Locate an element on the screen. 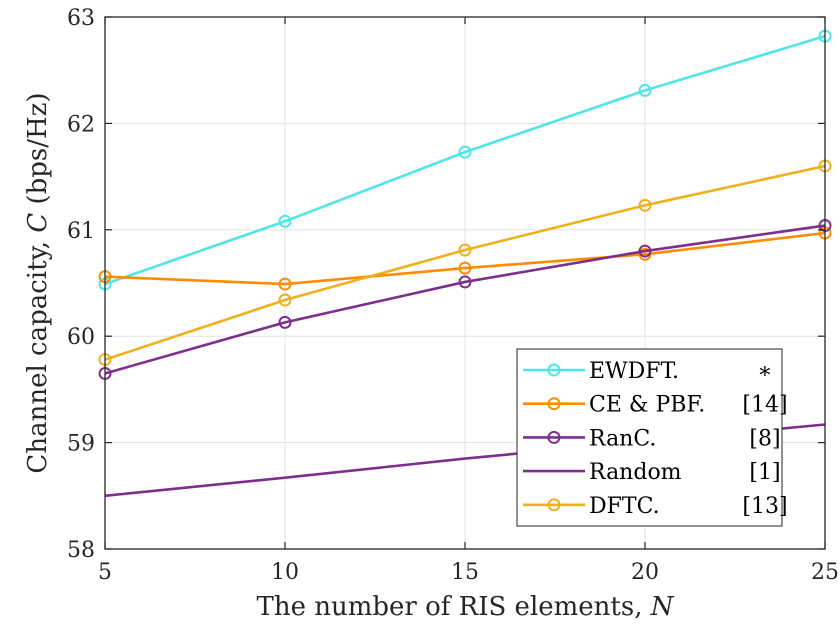 This screenshot has width=840, height=630. legend-label: DFTC. is located at coordinates (624, 506).